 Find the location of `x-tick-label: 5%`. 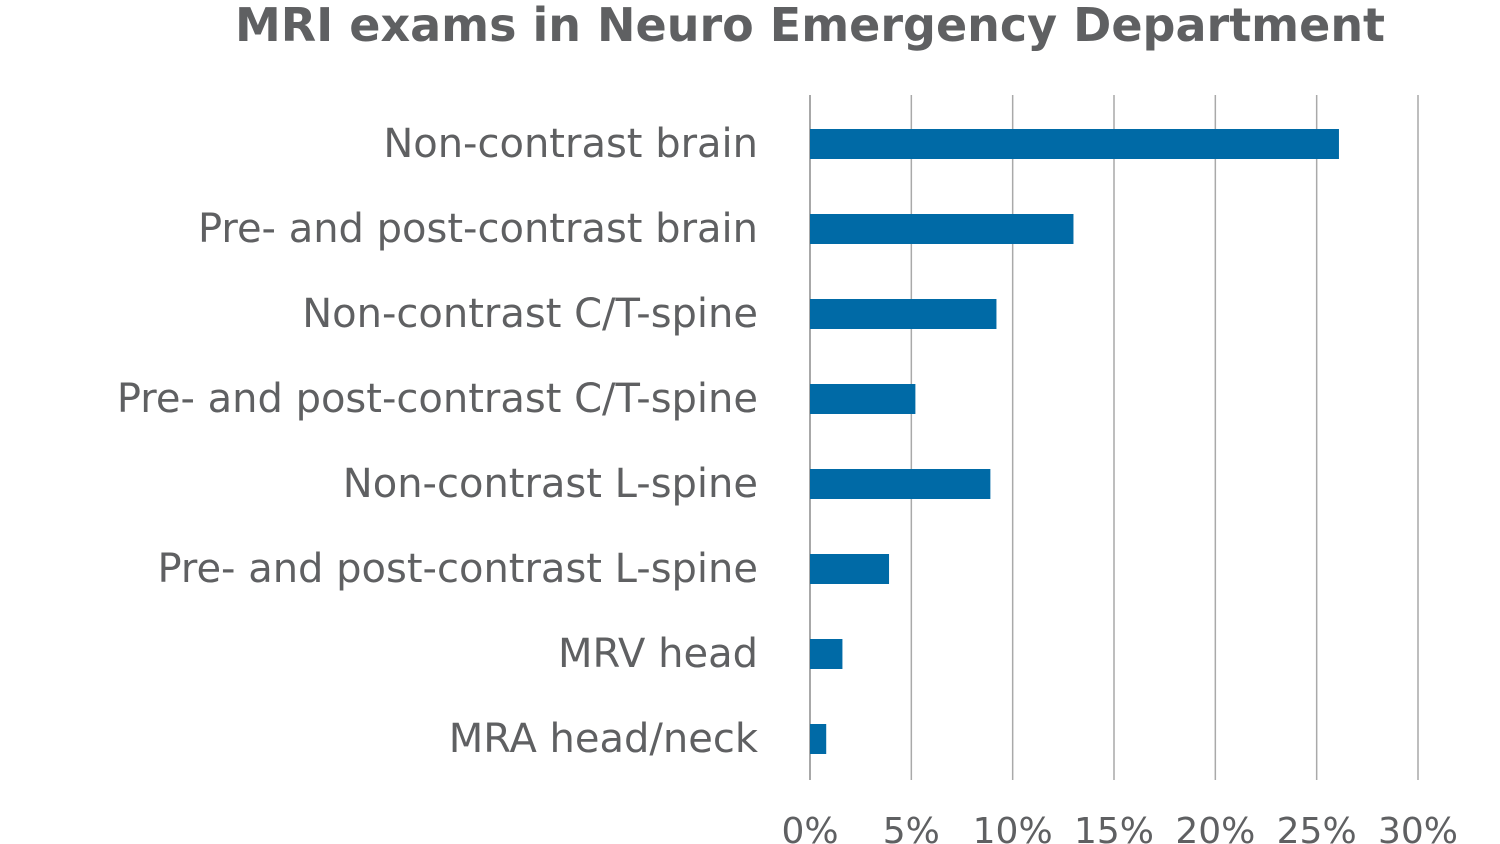

x-tick-label: 5% is located at coordinates (911, 827).